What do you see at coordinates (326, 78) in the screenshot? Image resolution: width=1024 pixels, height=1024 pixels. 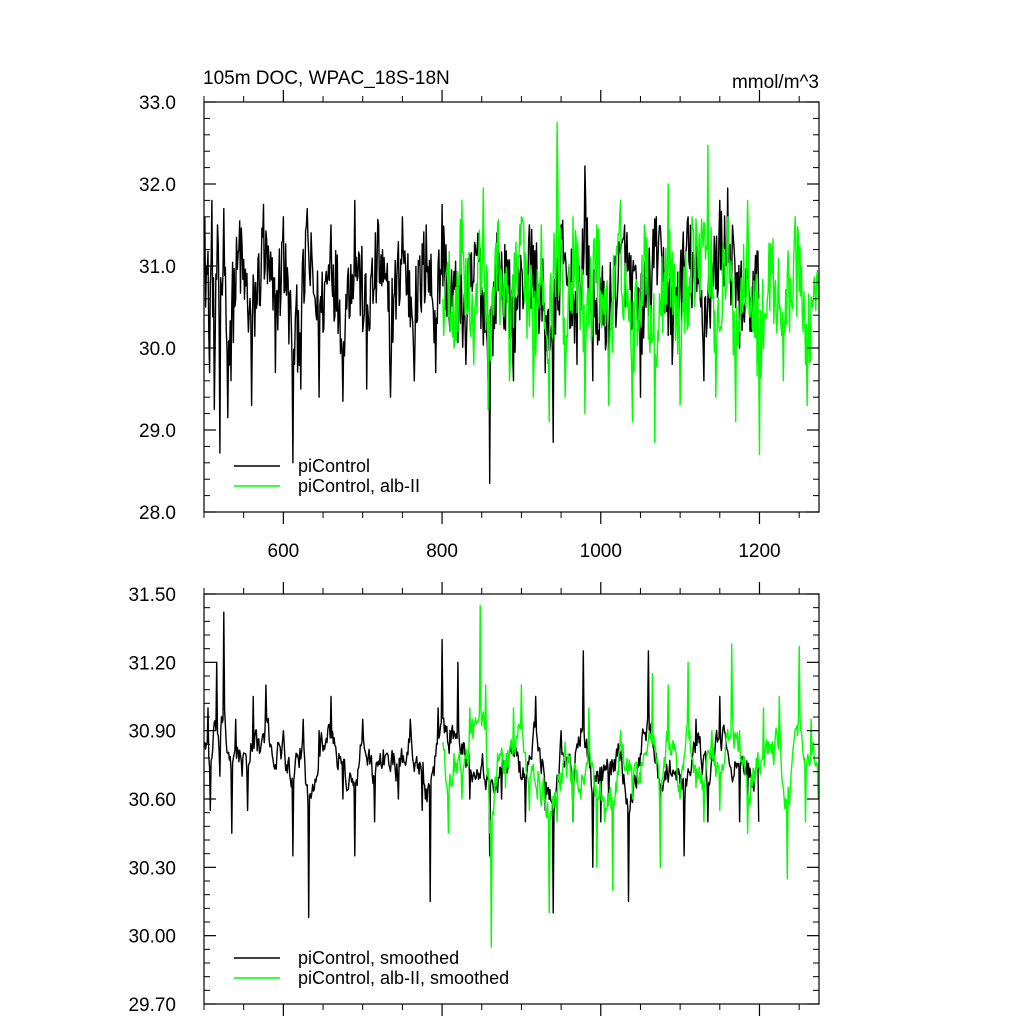 I see `panel-title: 105m DOC, WPAC_18S-18N` at bounding box center [326, 78].